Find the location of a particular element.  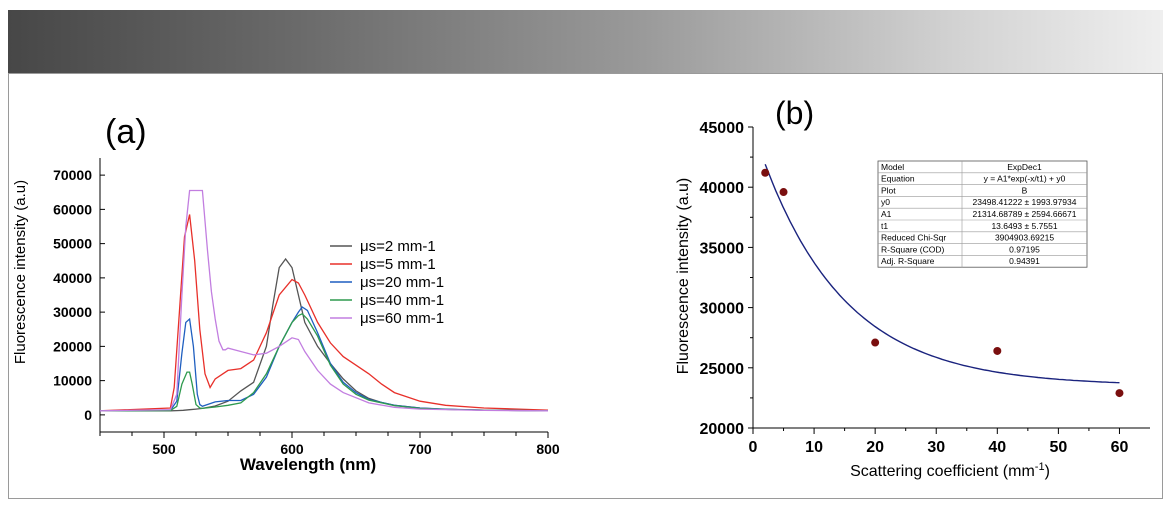

panel-b-table-value: 0.97195 is located at coordinates (1024, 249).